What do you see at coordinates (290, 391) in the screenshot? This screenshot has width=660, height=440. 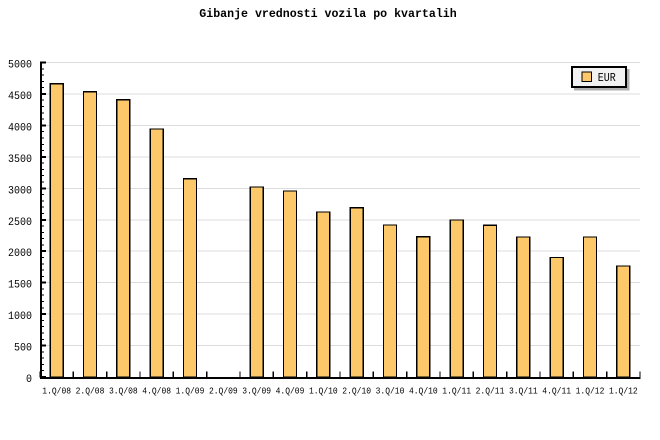 I see `svg-text: 4.Q/09` at bounding box center [290, 391].